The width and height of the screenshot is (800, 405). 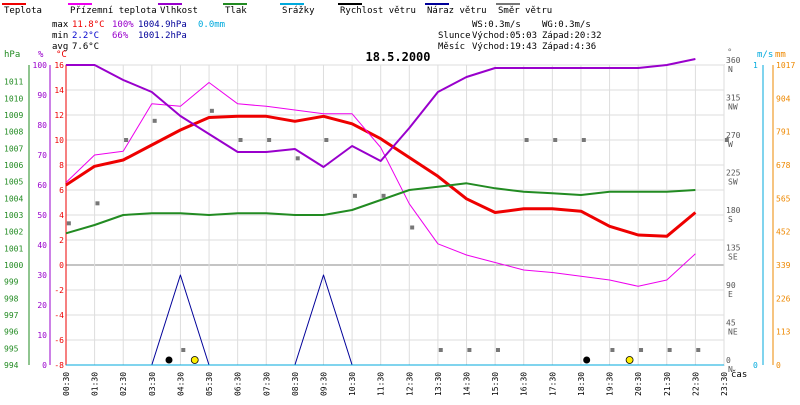 I want to click on x-tick-label: 00:30, so click(x=66, y=384).